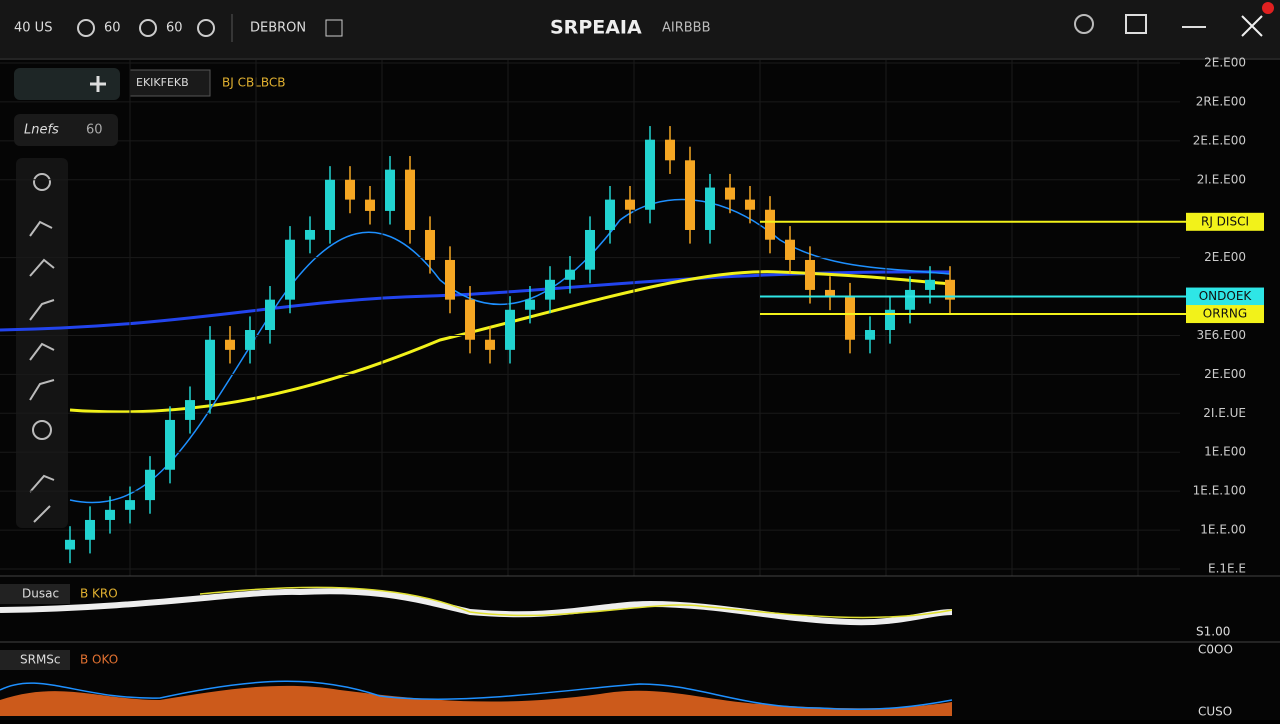 This screenshot has width=1280, height=724. I want to click on y-tick-label: 1E.E00, so click(1225, 452).